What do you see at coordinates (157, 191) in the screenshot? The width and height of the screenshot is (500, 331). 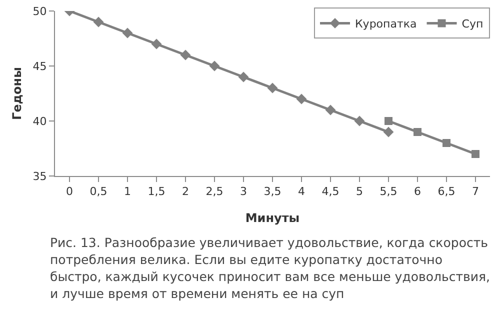 I see `x-tick-label: 1,5` at bounding box center [157, 191].